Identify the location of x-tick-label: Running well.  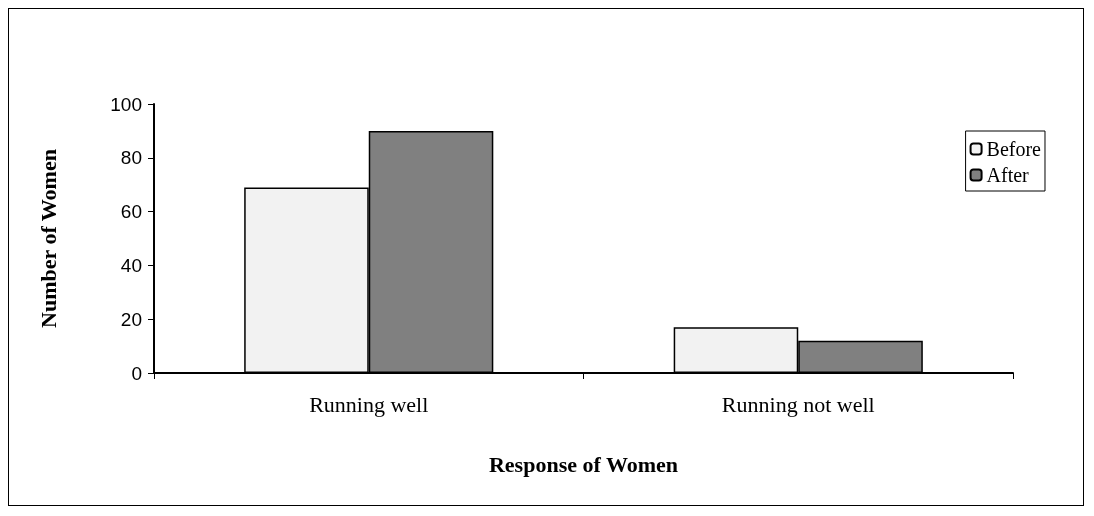
(369, 404).